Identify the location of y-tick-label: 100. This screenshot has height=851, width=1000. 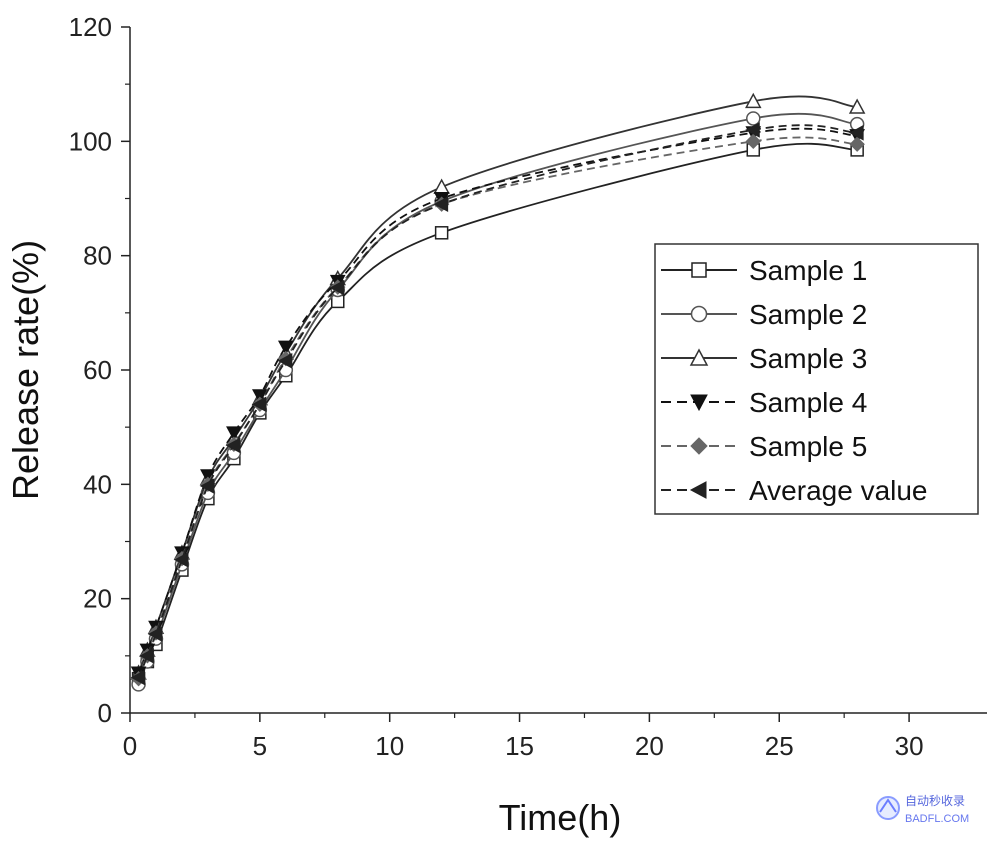
(90, 141).